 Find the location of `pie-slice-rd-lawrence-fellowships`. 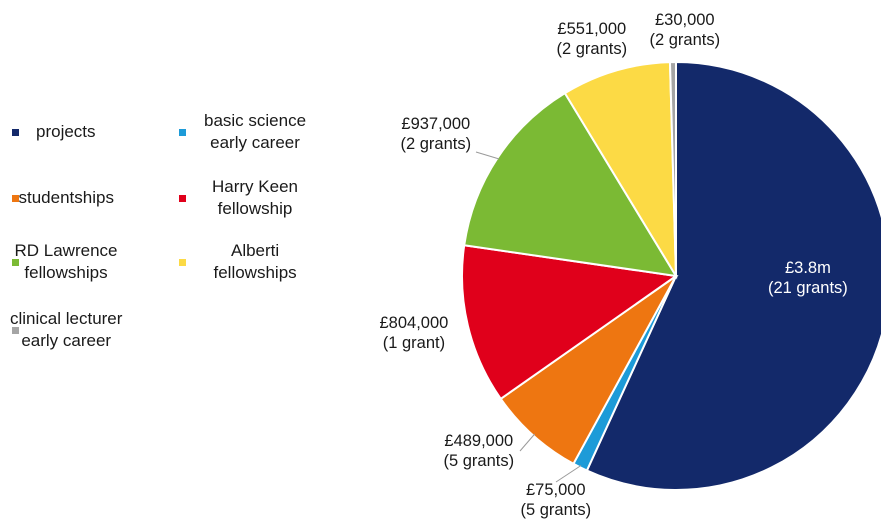

pie-slice-rd-lawrence-fellowships is located at coordinates (570, 184).